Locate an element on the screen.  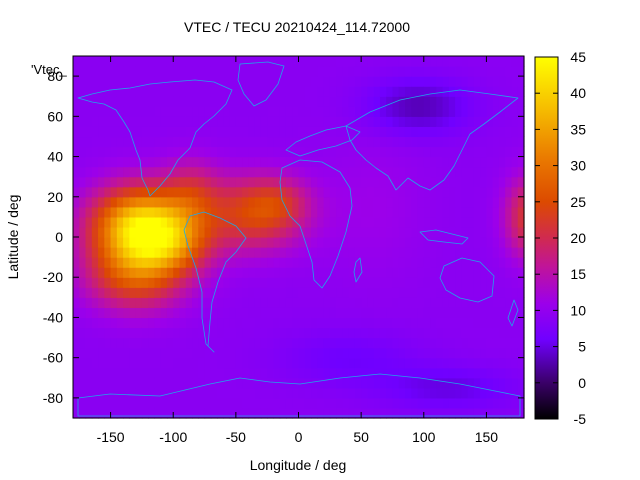
x-tick-label: 150 is located at coordinates (487, 437).